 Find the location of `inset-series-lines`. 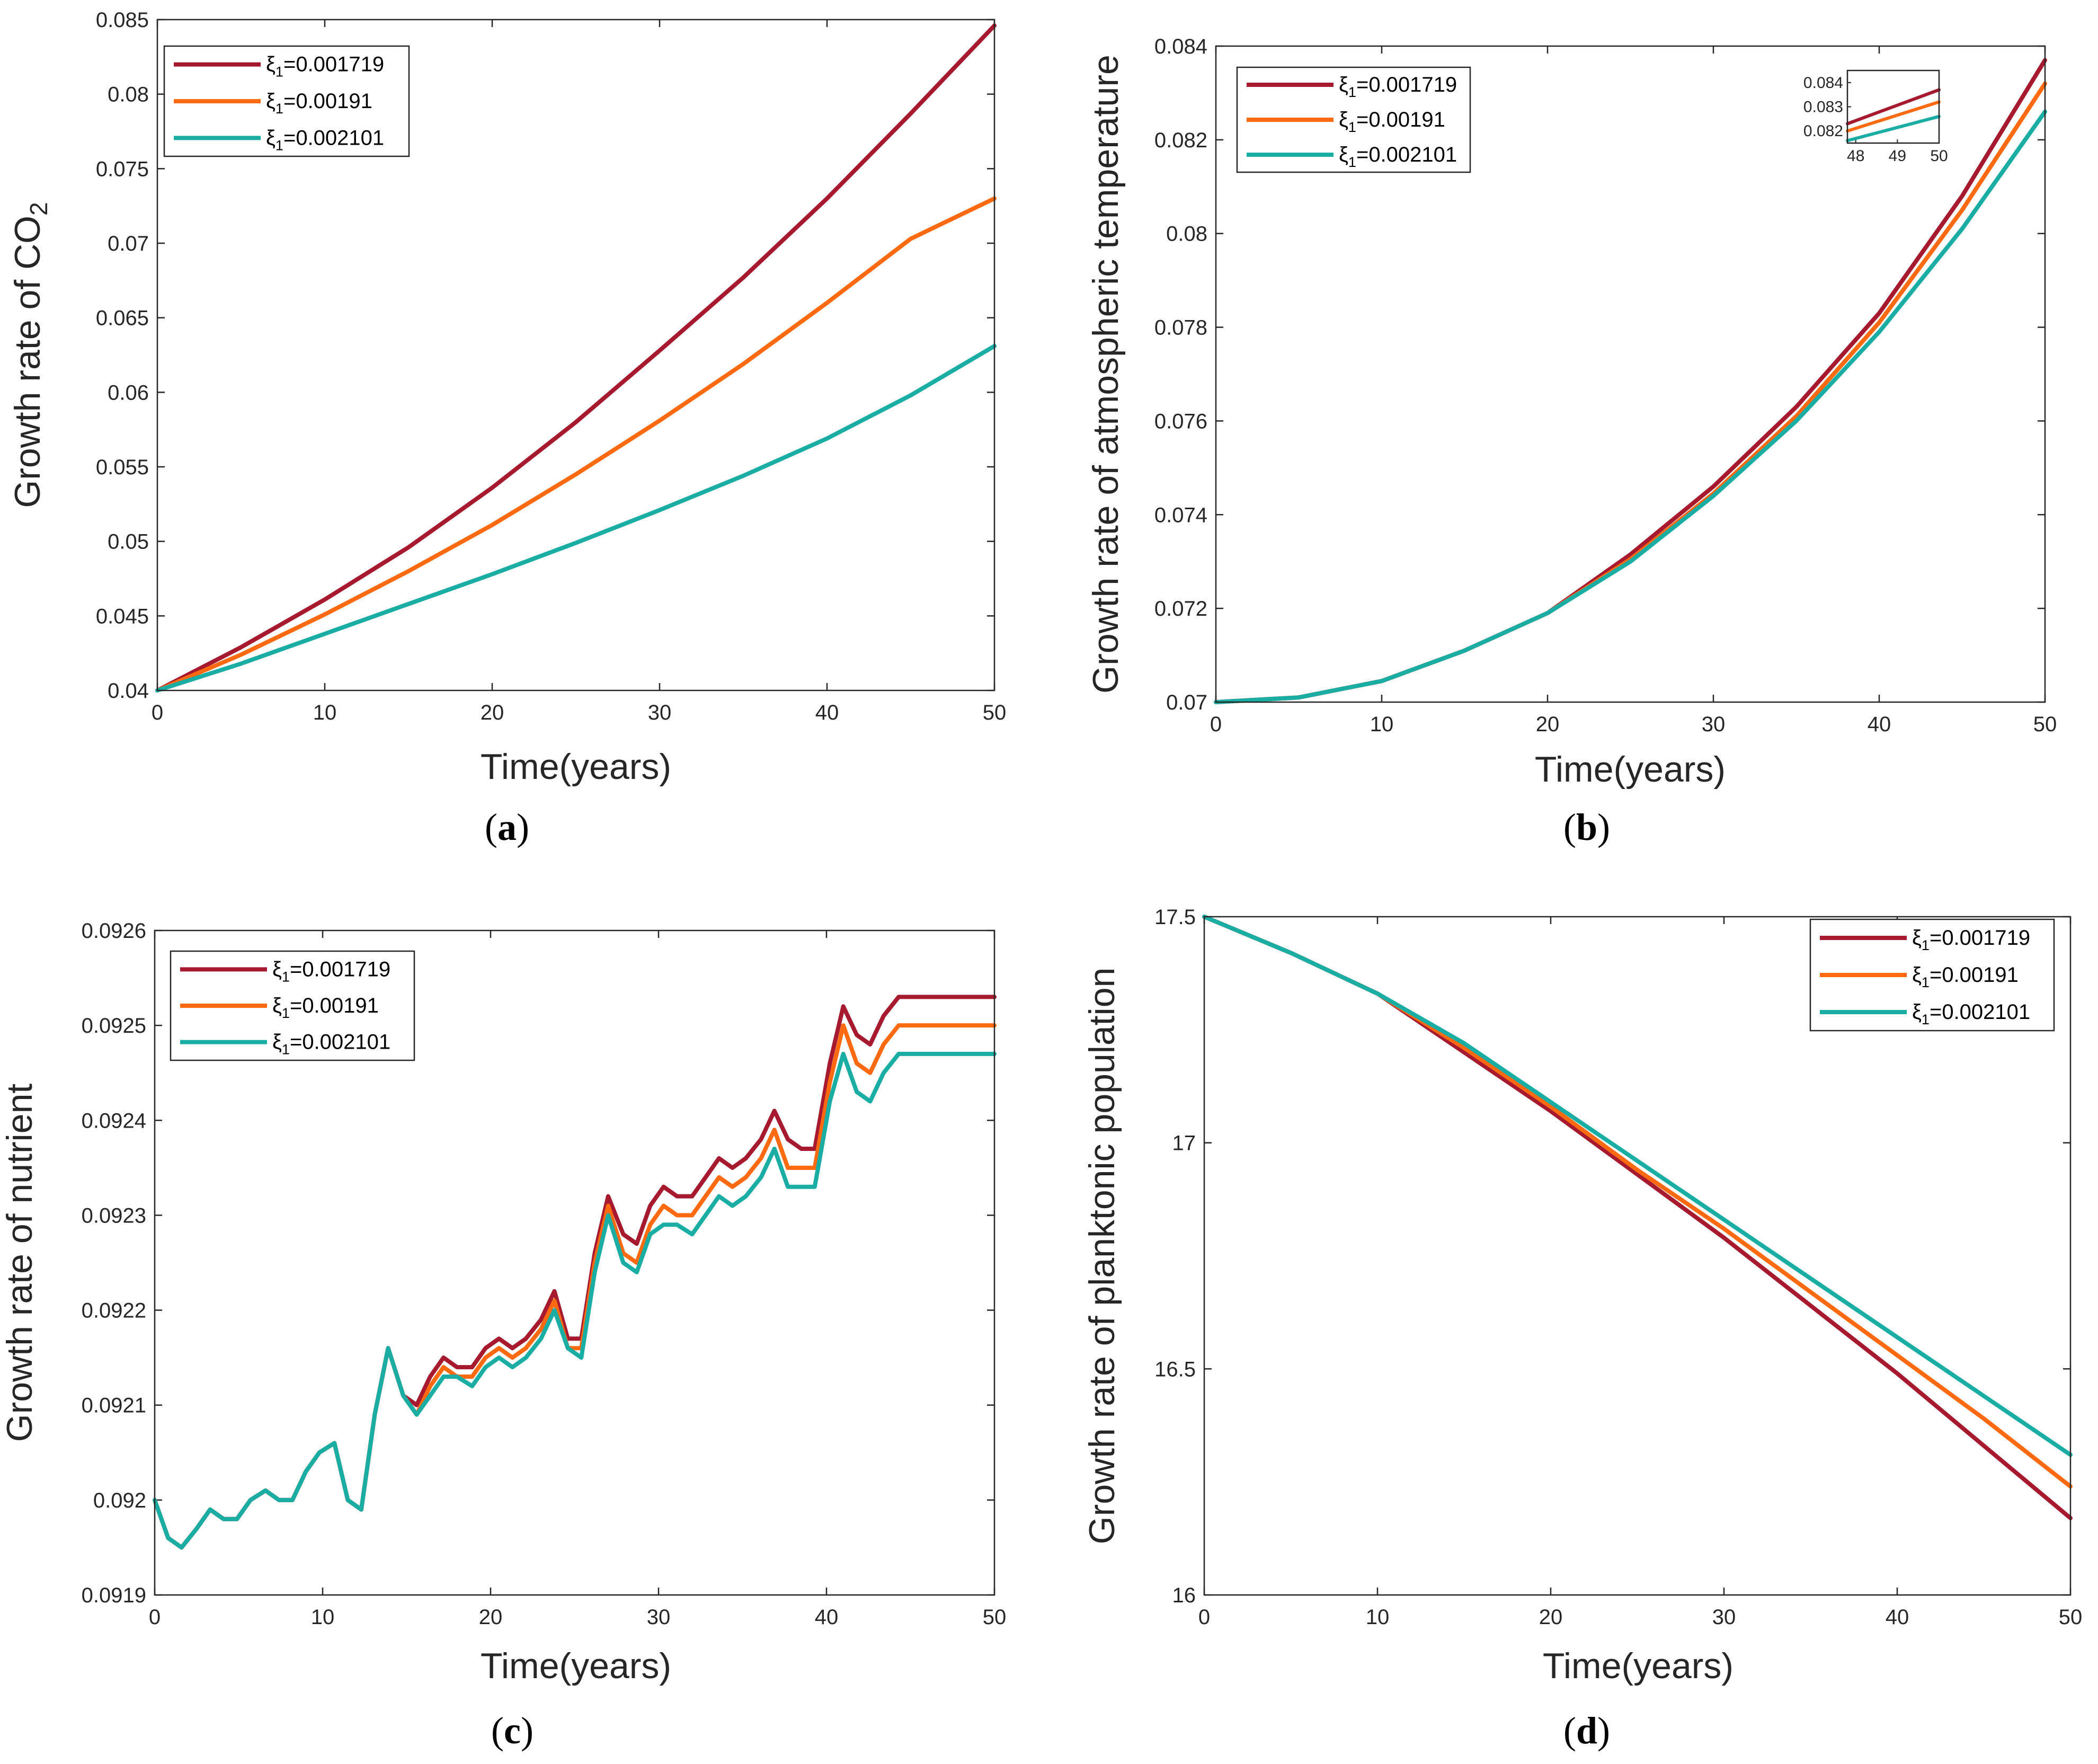

inset-series-lines is located at coordinates (1893, 115).